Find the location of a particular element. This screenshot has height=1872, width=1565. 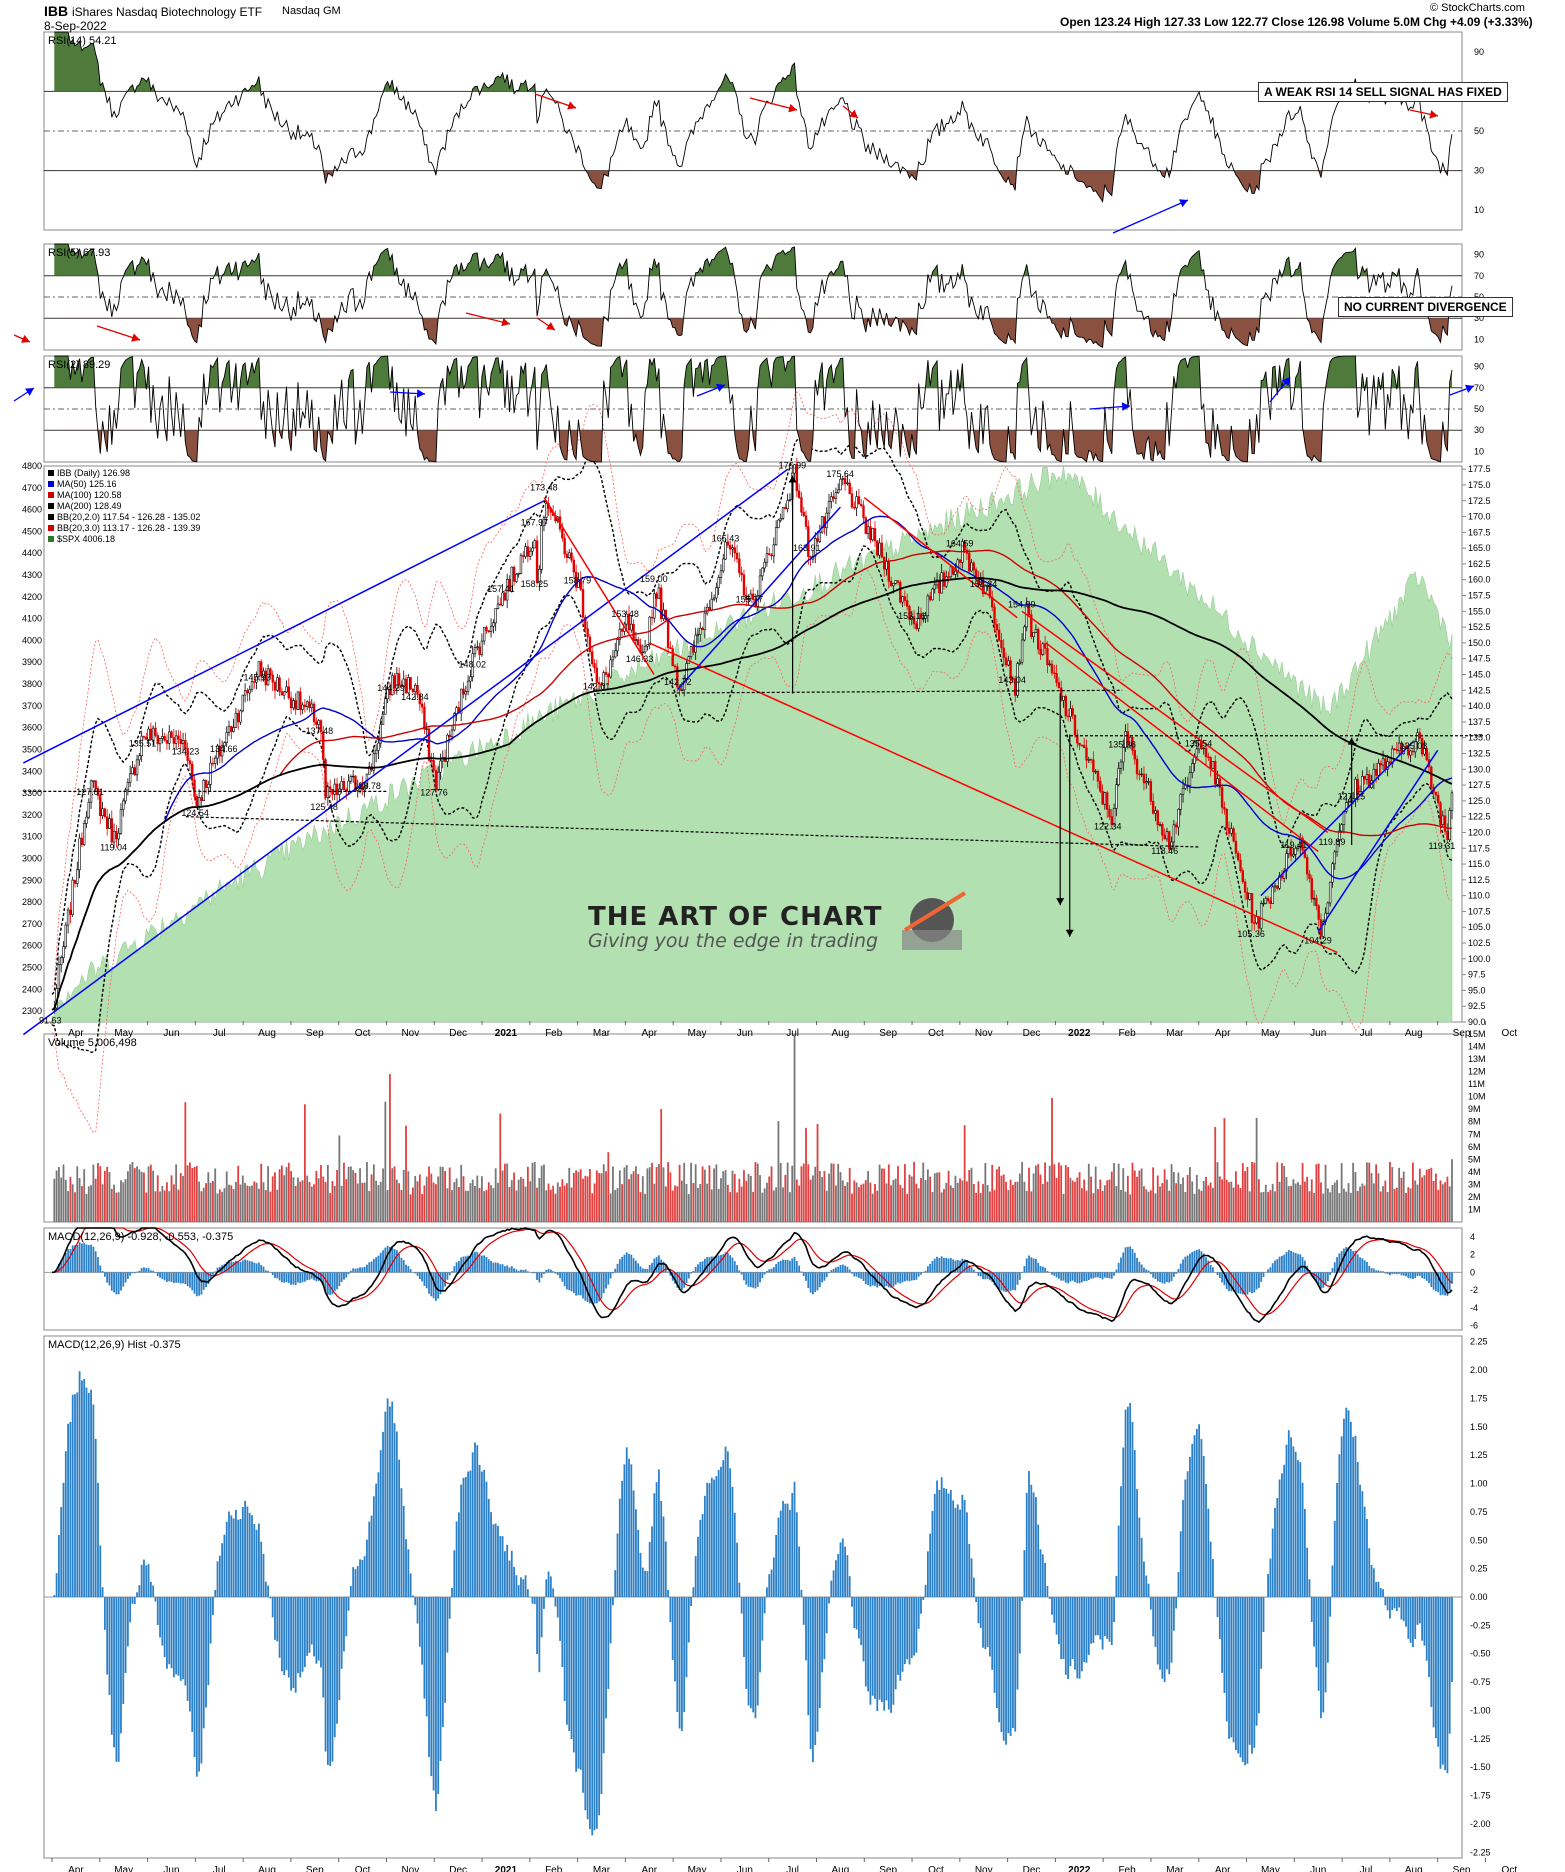

hist-tick-label: 0.75 is located at coordinates (1479, 1512).